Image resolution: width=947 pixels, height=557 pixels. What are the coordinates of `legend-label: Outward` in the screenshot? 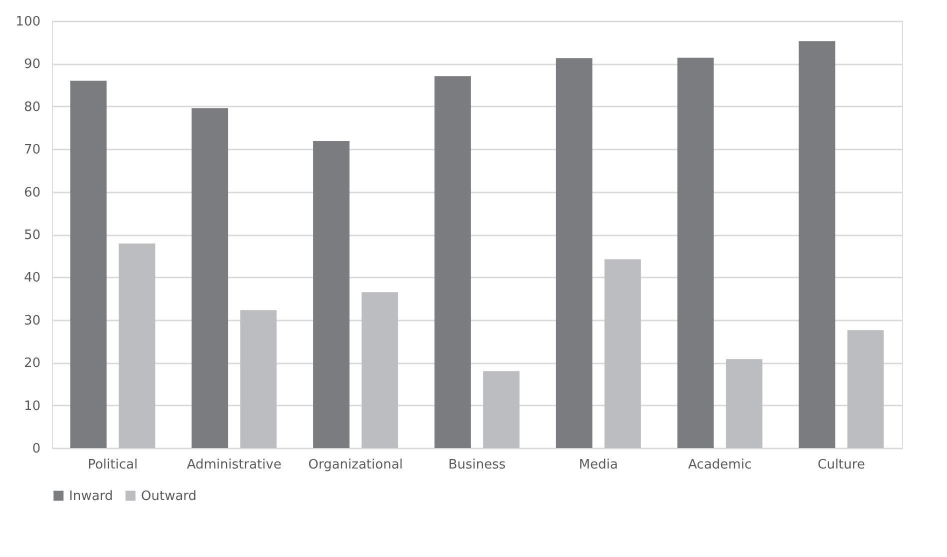 It's located at (169, 496).